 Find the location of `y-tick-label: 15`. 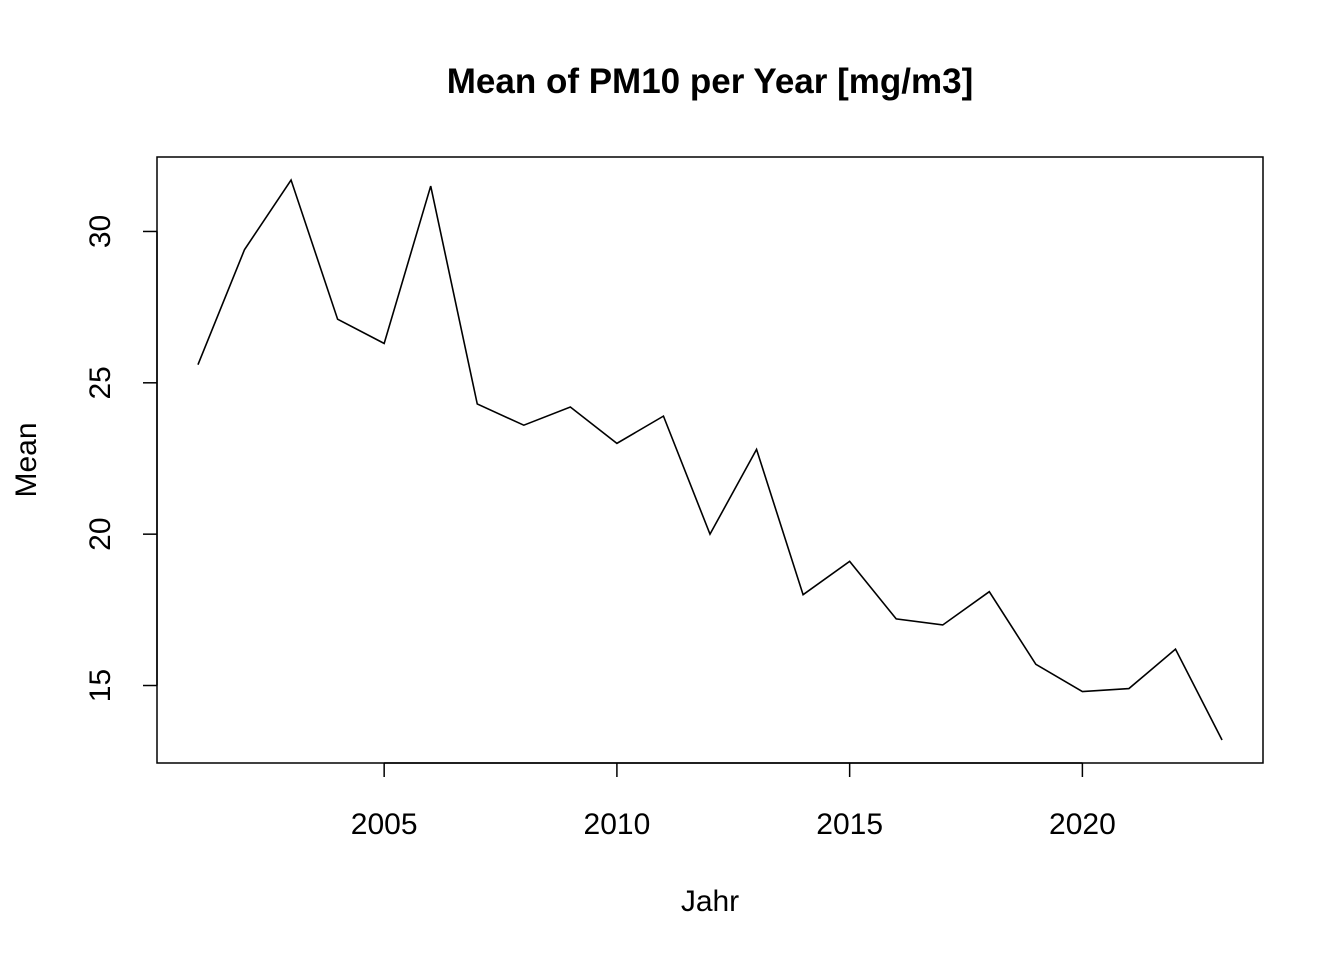

y-tick-label: 15 is located at coordinates (100, 685).